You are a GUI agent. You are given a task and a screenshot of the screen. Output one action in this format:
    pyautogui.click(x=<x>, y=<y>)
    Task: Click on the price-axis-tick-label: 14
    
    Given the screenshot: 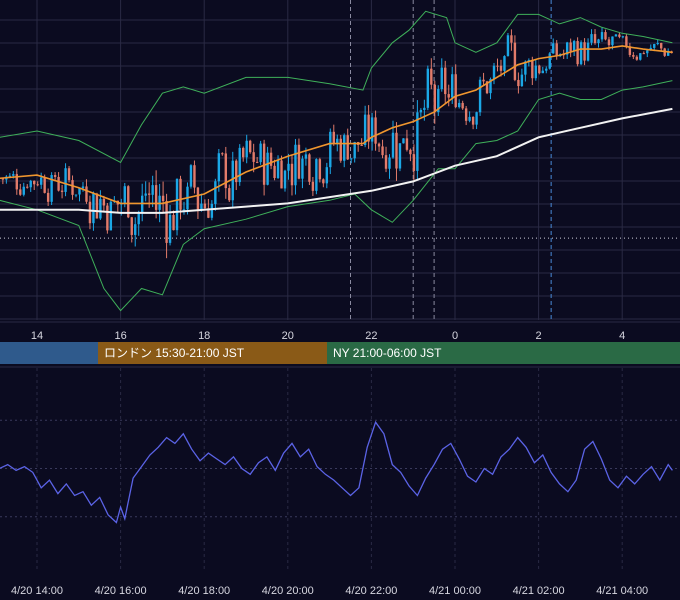 What is the action you would take?
    pyautogui.click(x=37, y=336)
    